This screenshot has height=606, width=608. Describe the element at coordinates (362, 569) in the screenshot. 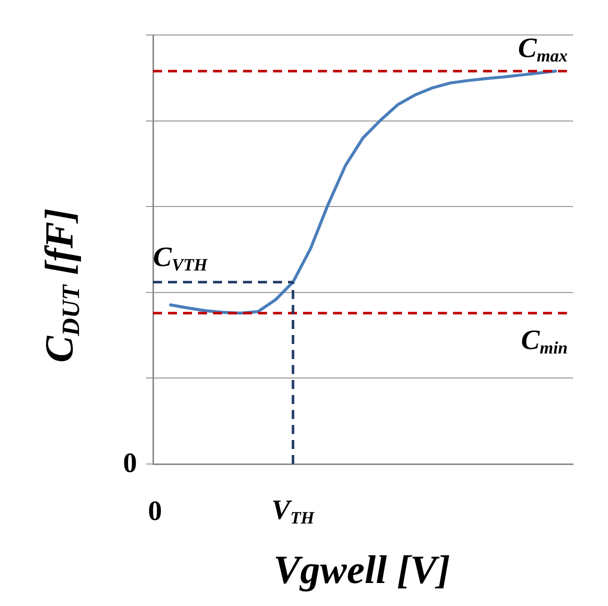

I see `x-axis-title: Vgwell [V]` at that location.